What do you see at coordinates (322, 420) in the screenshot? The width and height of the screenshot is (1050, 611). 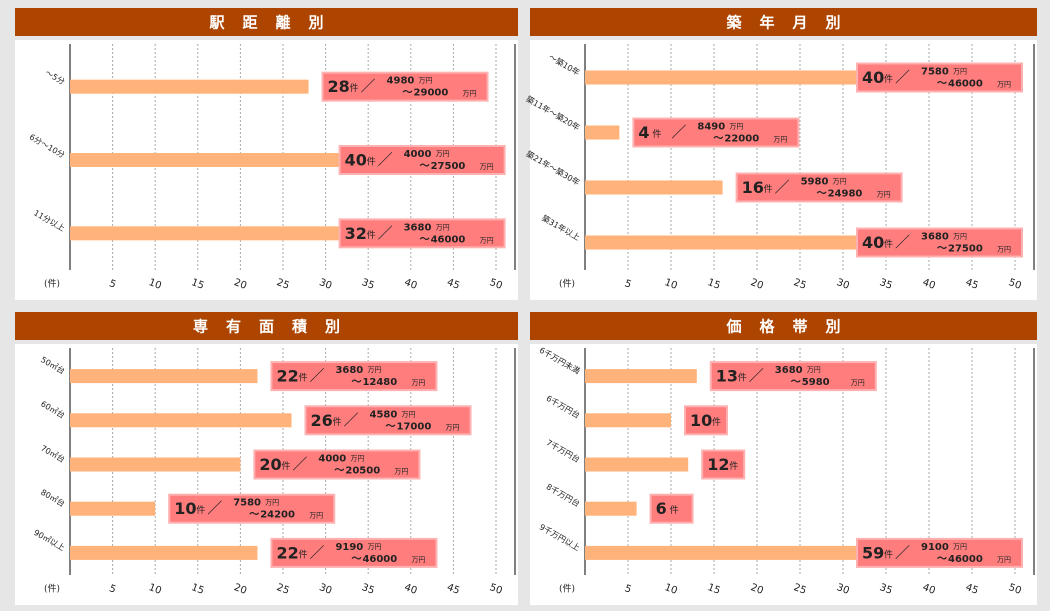 I see `callout-count: 26` at bounding box center [322, 420].